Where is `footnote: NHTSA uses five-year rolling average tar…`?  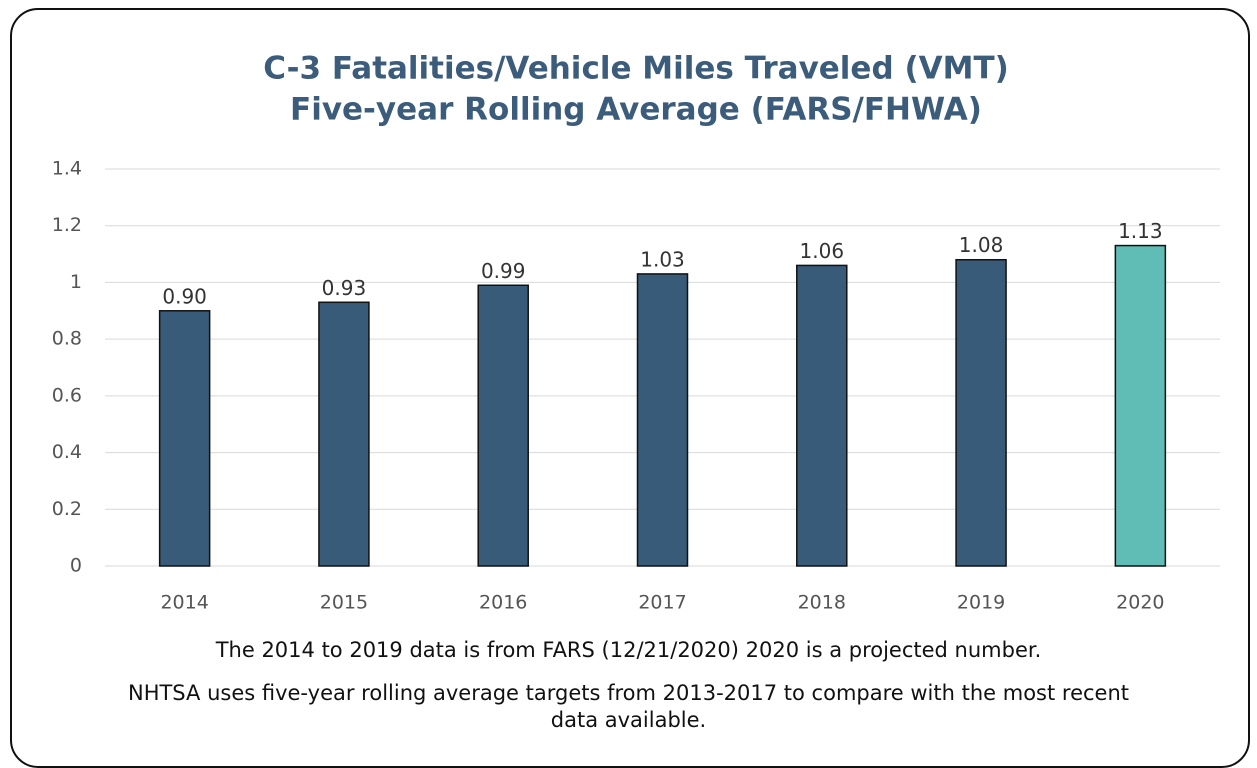
footnote: NHTSA uses five-year rolling average tar… is located at coordinates (628, 706).